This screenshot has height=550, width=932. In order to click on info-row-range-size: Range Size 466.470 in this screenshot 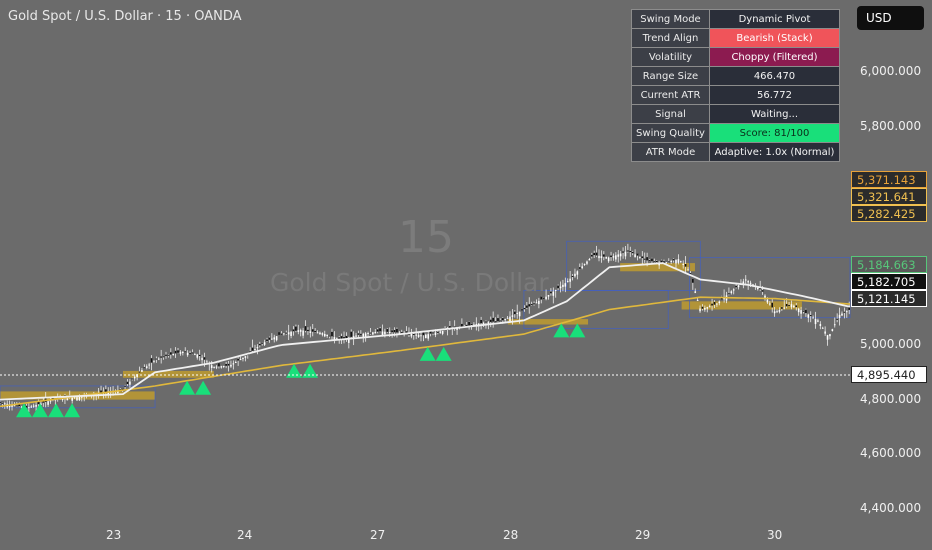, I will do `click(735, 76)`.